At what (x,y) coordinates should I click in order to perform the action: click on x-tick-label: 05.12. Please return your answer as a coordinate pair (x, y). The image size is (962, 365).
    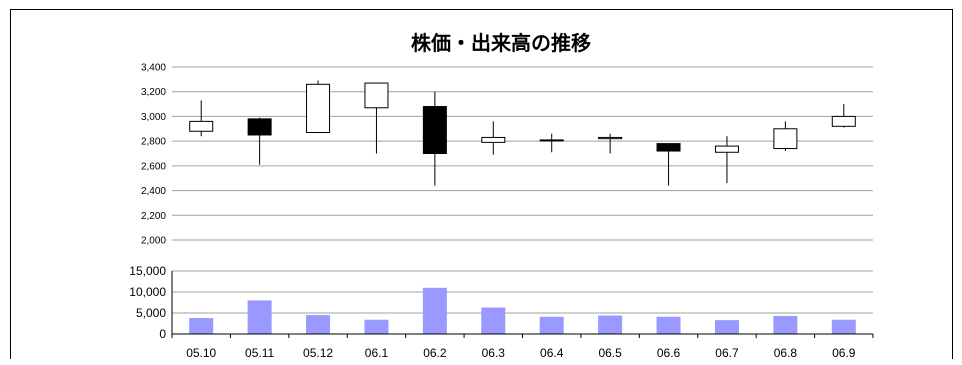
    Looking at the image, I should click on (318, 353).